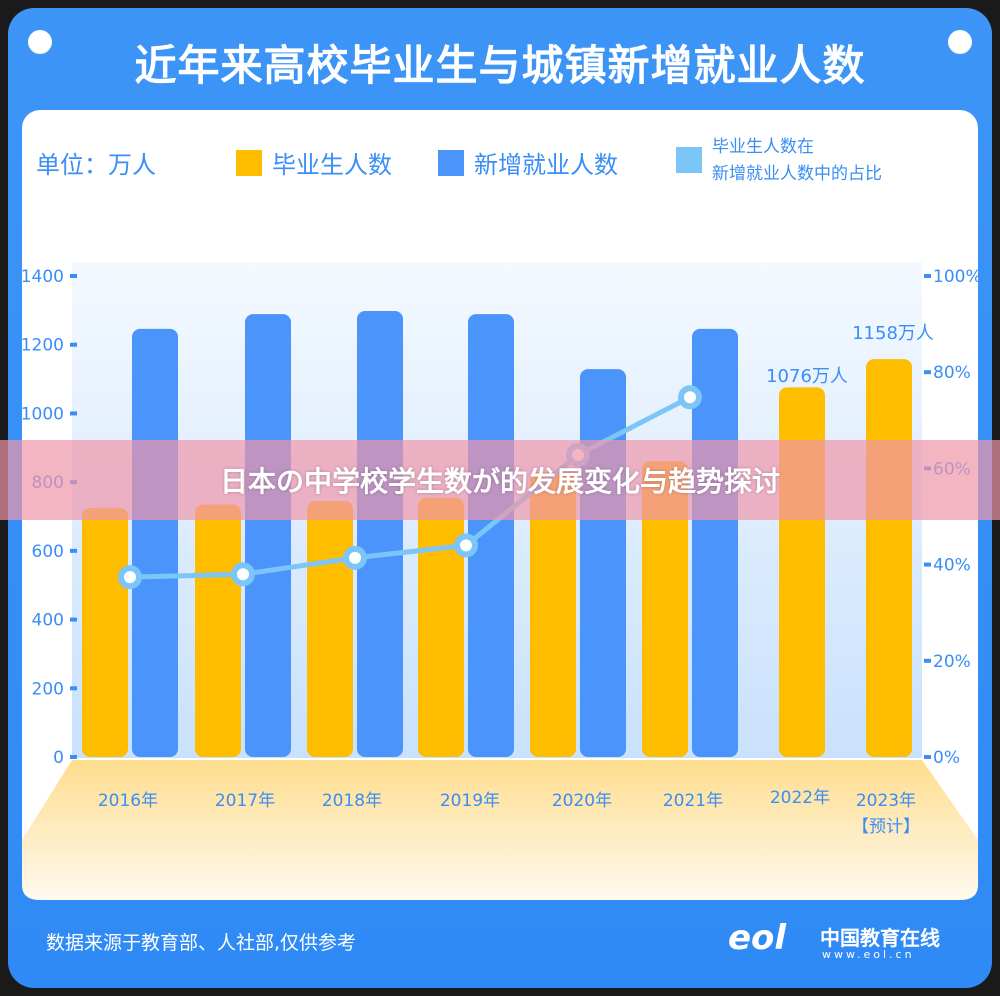  I want to click on y-tick-label: 0, so click(58, 758).